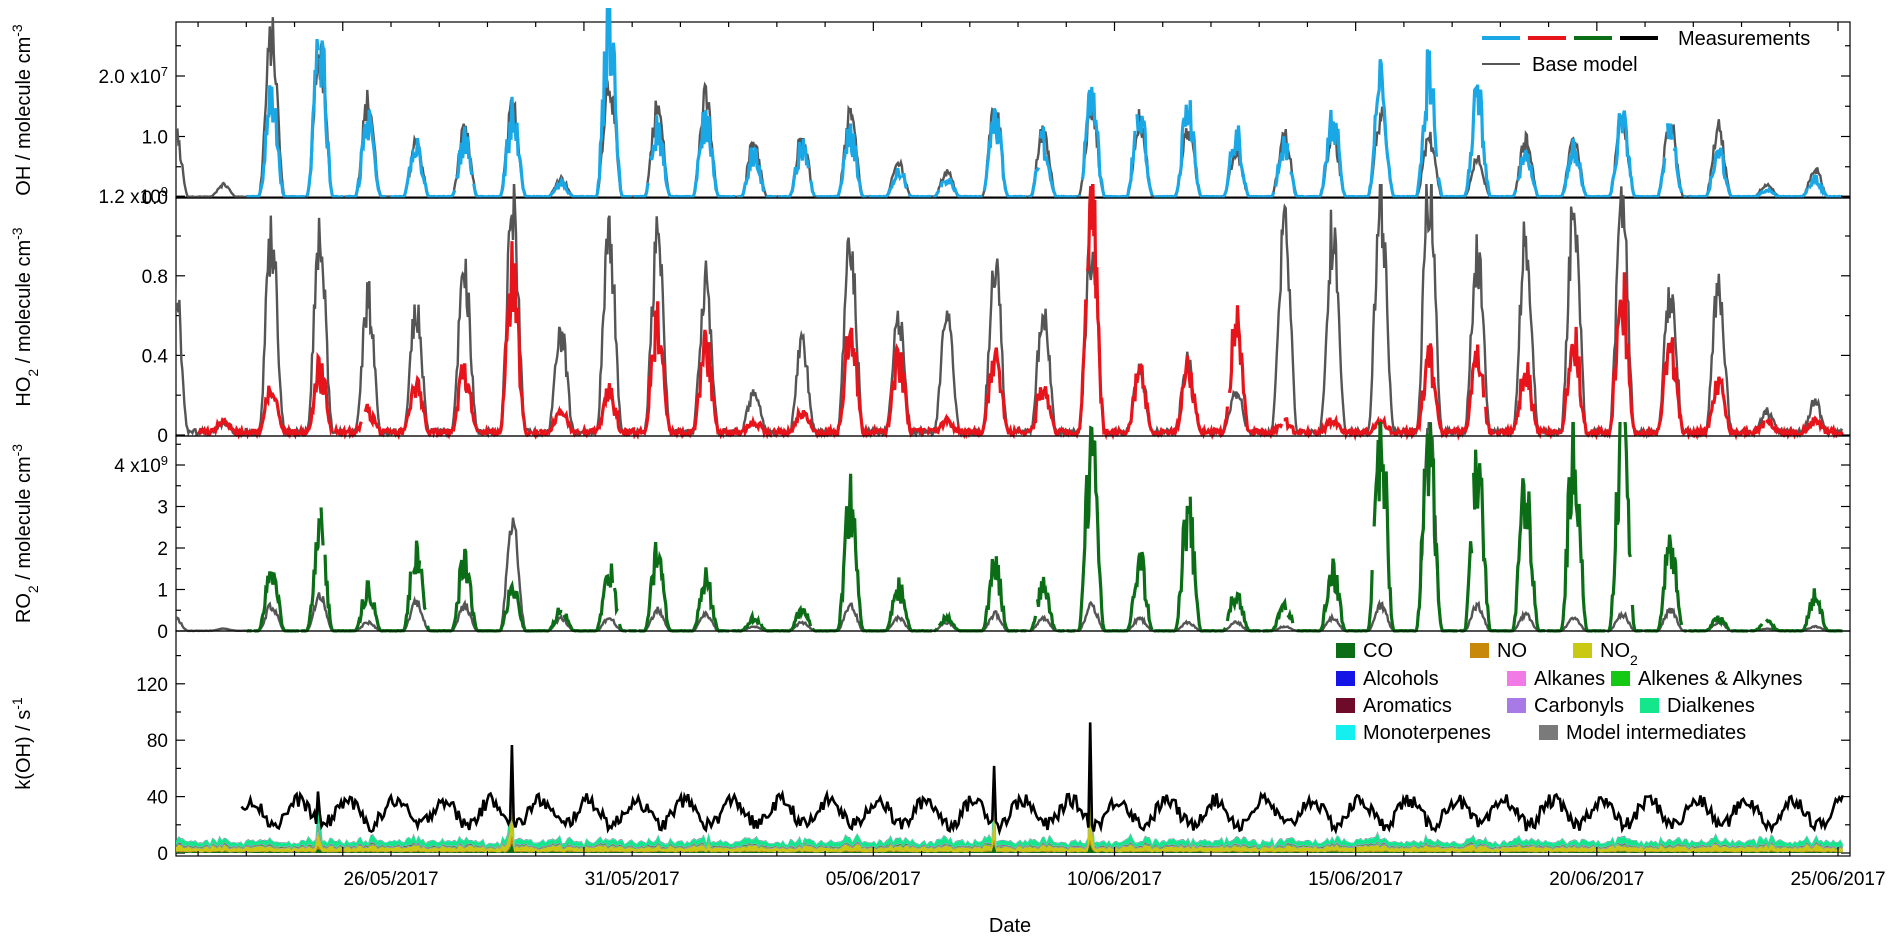 The height and width of the screenshot is (939, 1901). I want to click on ytick-label-koh: 0, so click(162, 854).